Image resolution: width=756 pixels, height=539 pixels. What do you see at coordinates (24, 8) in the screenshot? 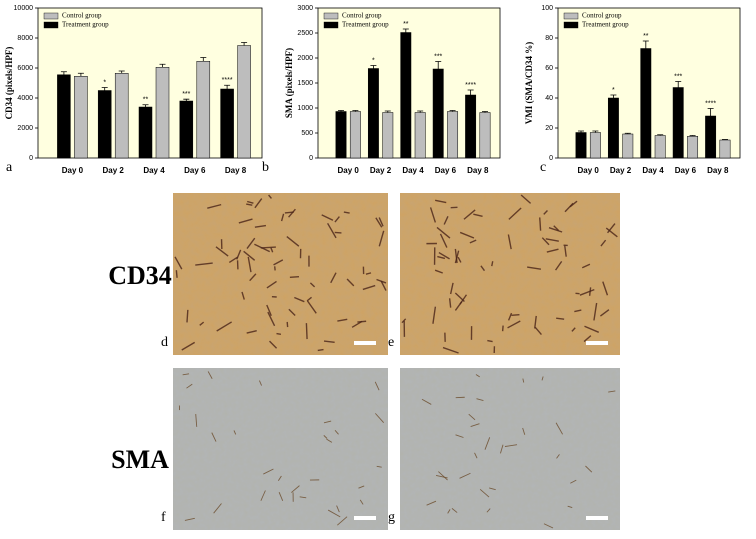
I see `y-tick-label: 10000` at bounding box center [24, 8].